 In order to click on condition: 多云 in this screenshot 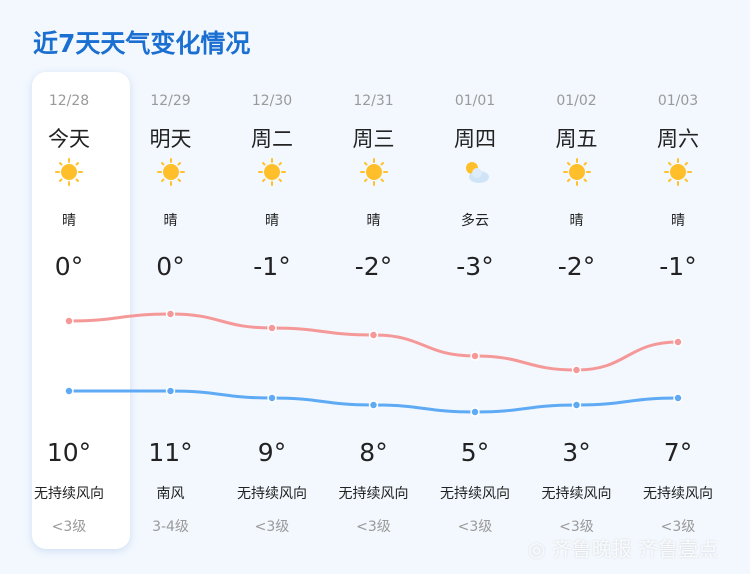, I will do `click(475, 221)`.